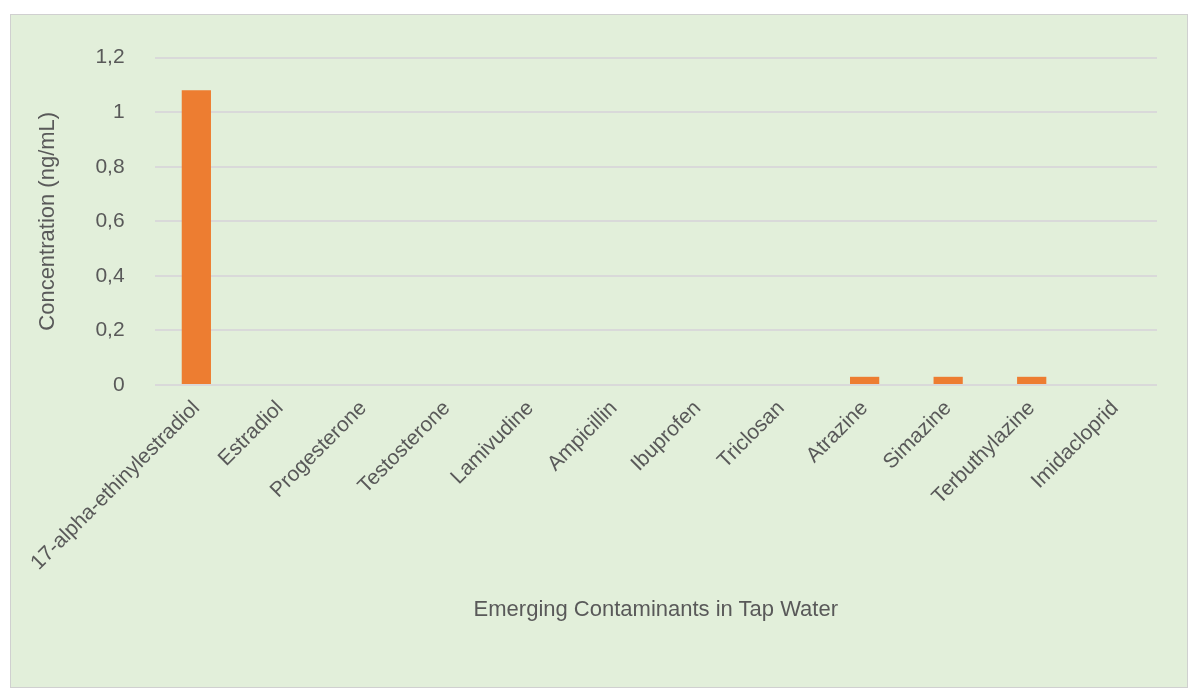 This screenshot has height=691, width=1194. I want to click on y-tick-label: 1,2, so click(110, 56).